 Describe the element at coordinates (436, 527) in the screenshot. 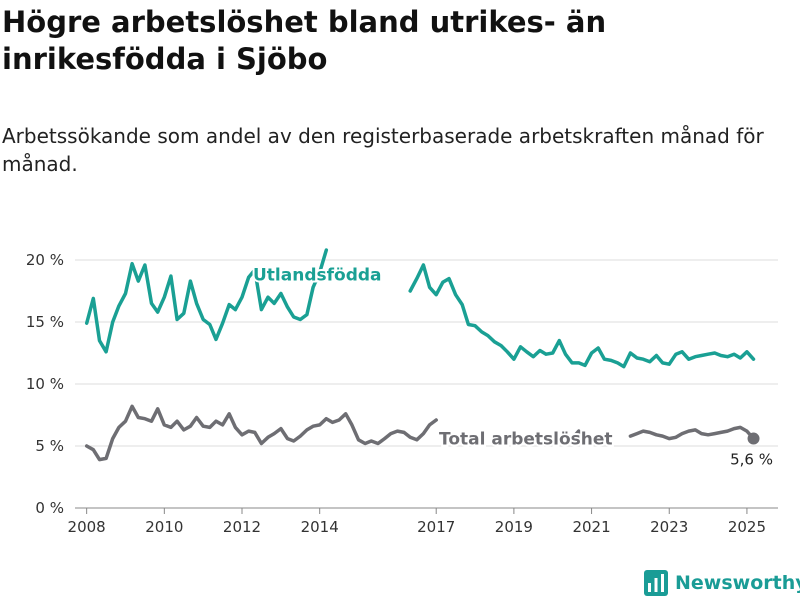

I see `x-tick-label: 2017` at that location.